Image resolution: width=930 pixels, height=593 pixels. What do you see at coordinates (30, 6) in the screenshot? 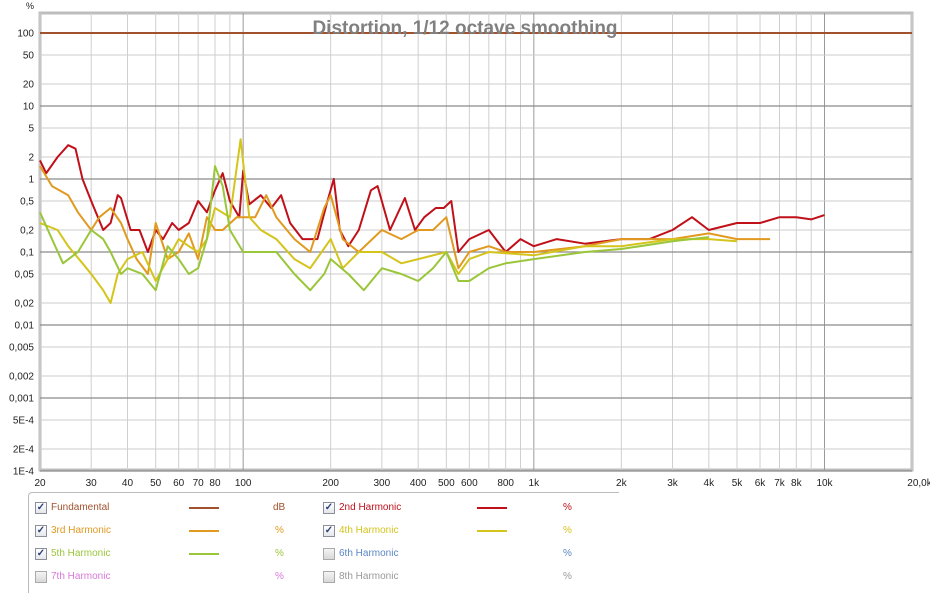
I see `y-axis-unit: %` at bounding box center [30, 6].